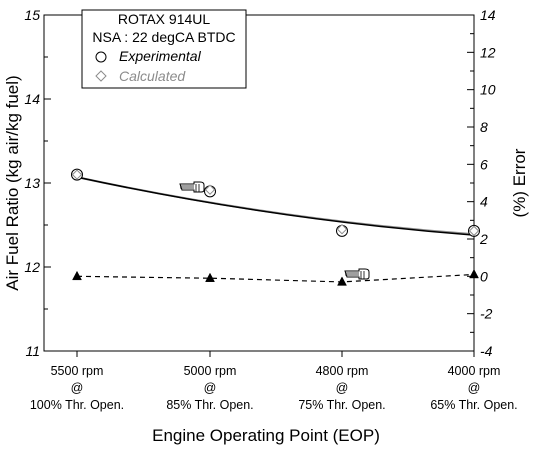  Describe the element at coordinates (275, 278) in the screenshot. I see `error-line` at that location.